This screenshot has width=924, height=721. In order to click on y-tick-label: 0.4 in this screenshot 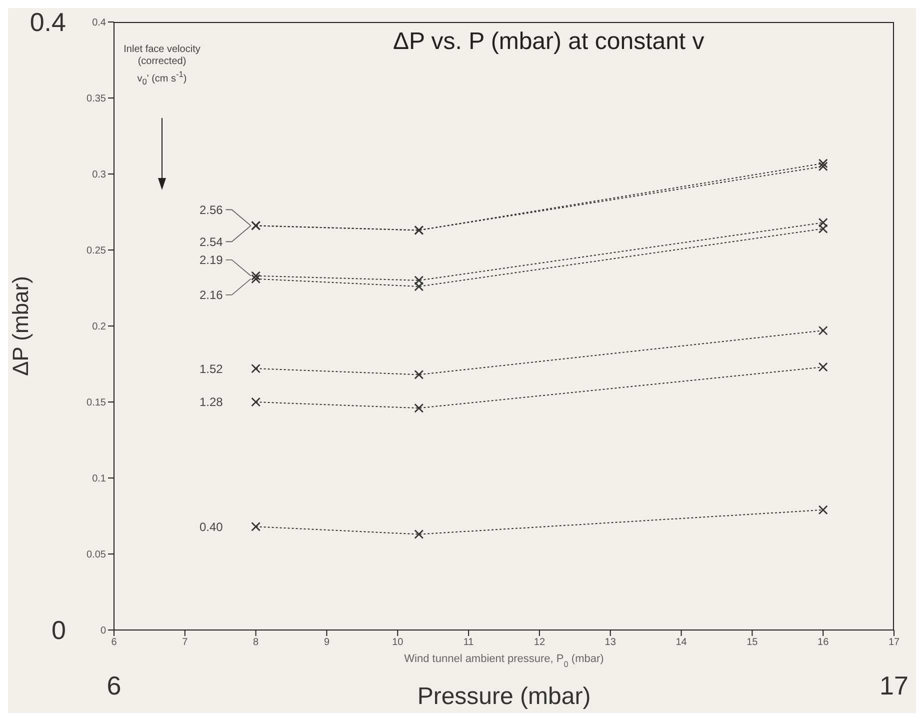, I will do `click(99, 23)`.